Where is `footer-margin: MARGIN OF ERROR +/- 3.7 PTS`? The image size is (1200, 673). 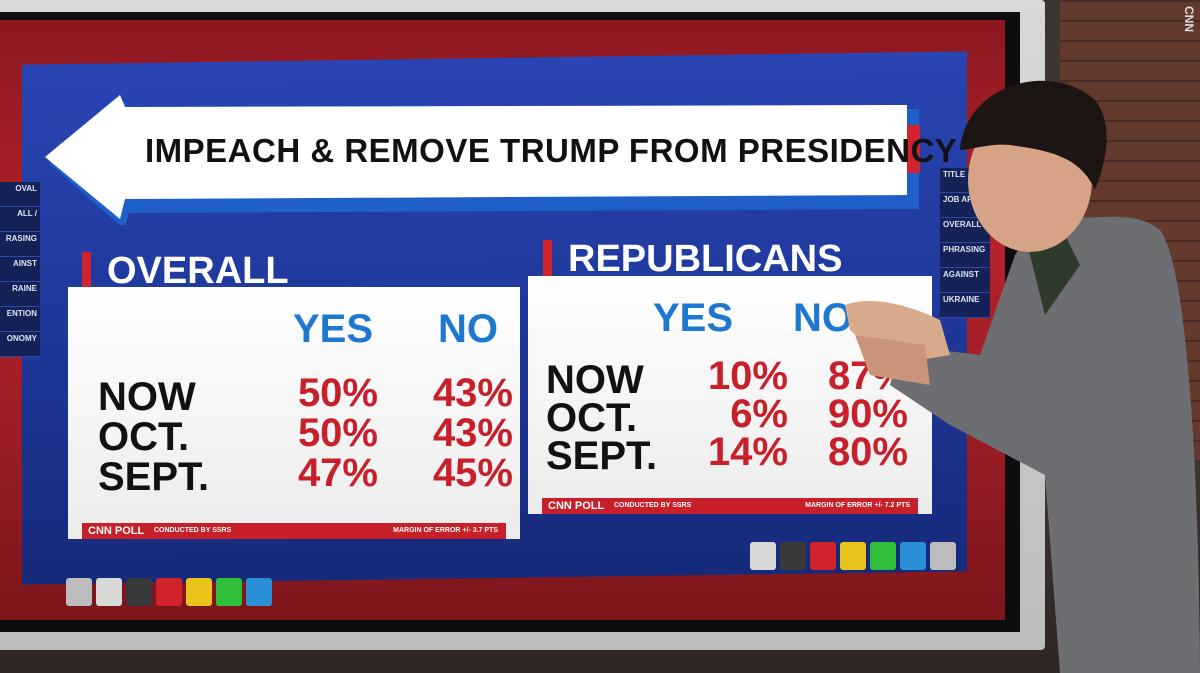 footer-margin: MARGIN OF ERROR +/- 3.7 PTS is located at coordinates (445, 530).